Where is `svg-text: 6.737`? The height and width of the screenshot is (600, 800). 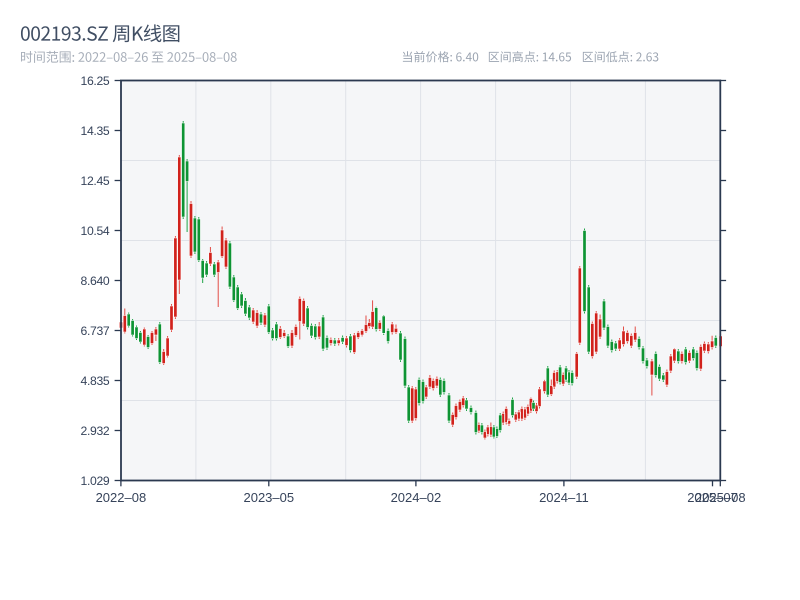
svg-text: 6.737 is located at coordinates (95, 331).